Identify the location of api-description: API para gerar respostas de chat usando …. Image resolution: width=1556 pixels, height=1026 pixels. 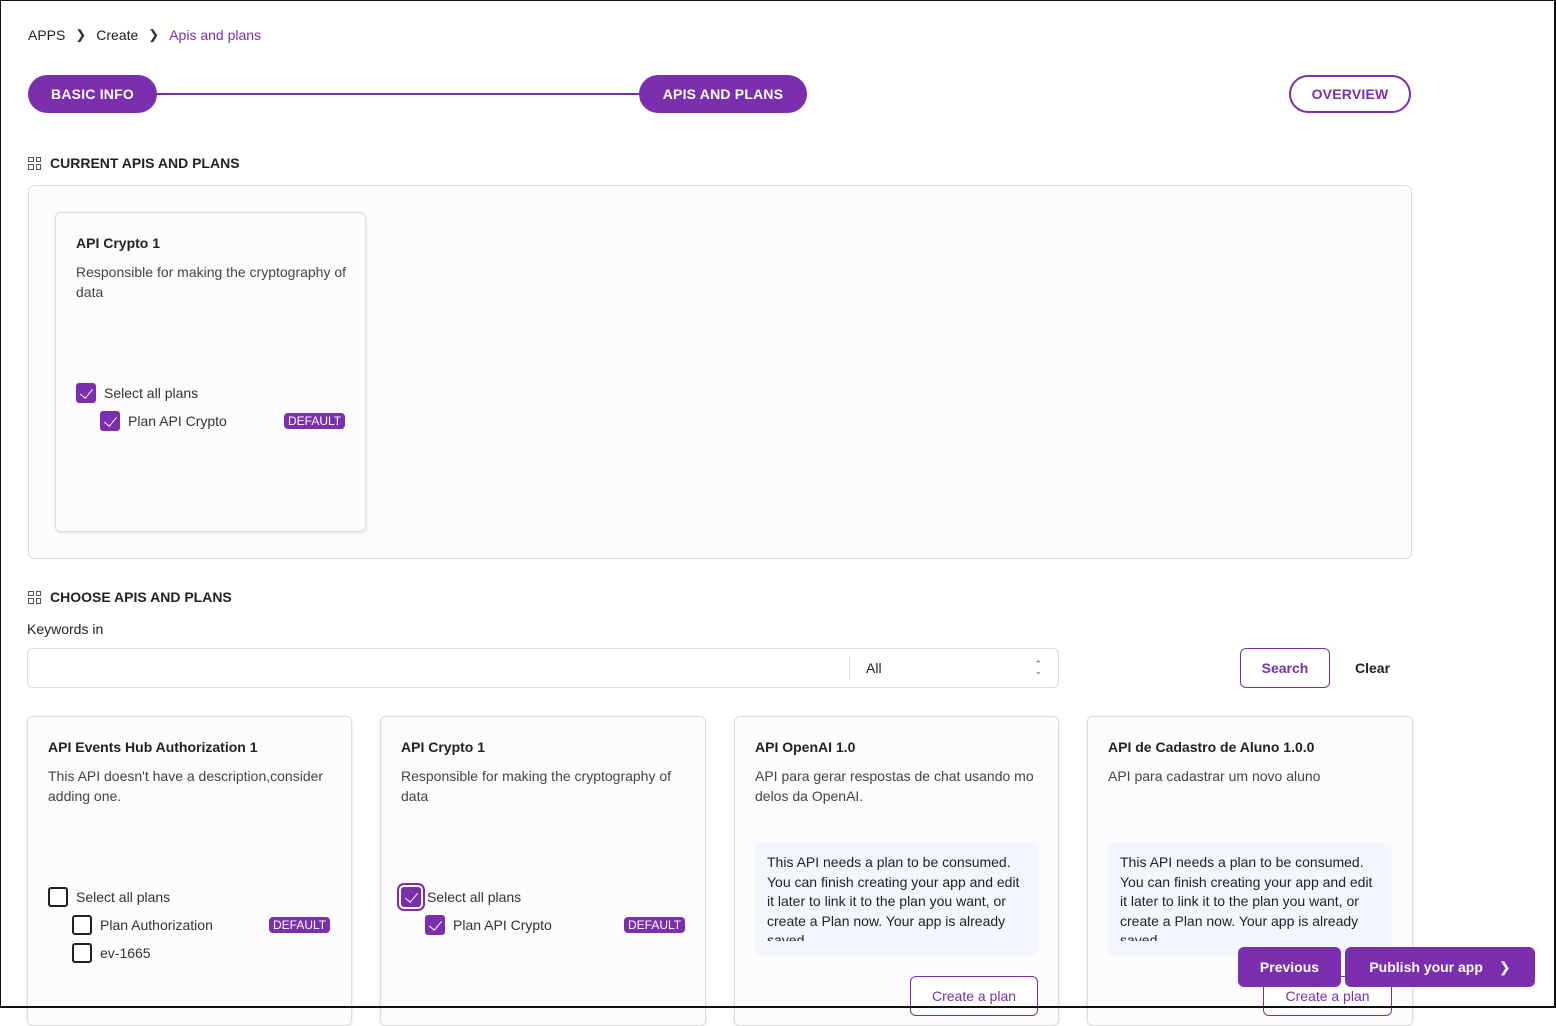
(894, 786).